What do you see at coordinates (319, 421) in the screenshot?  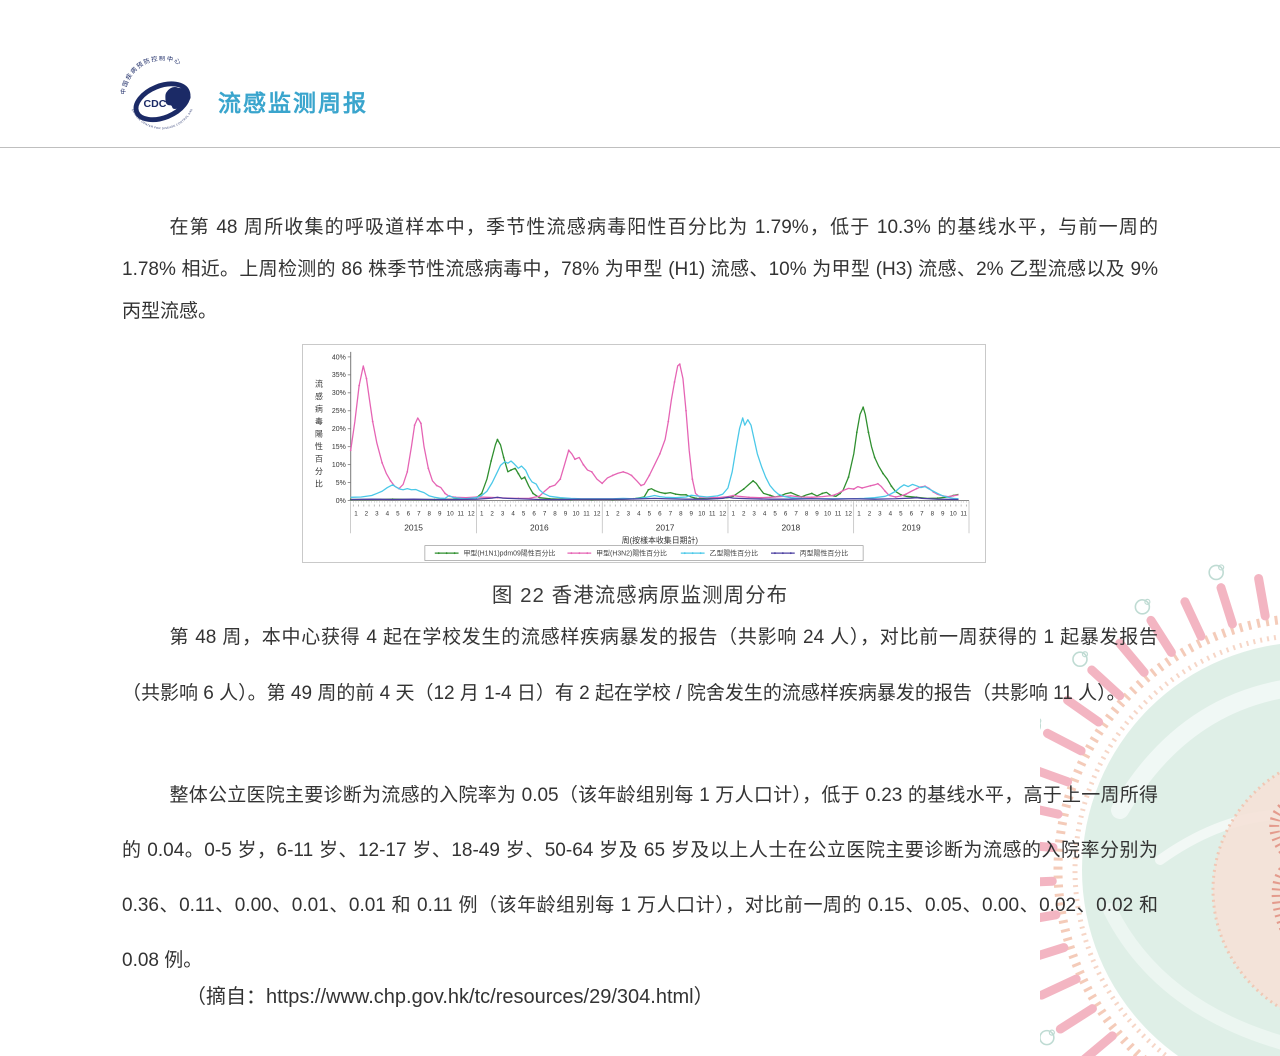 I see `svg-text: 毒` at bounding box center [319, 421].